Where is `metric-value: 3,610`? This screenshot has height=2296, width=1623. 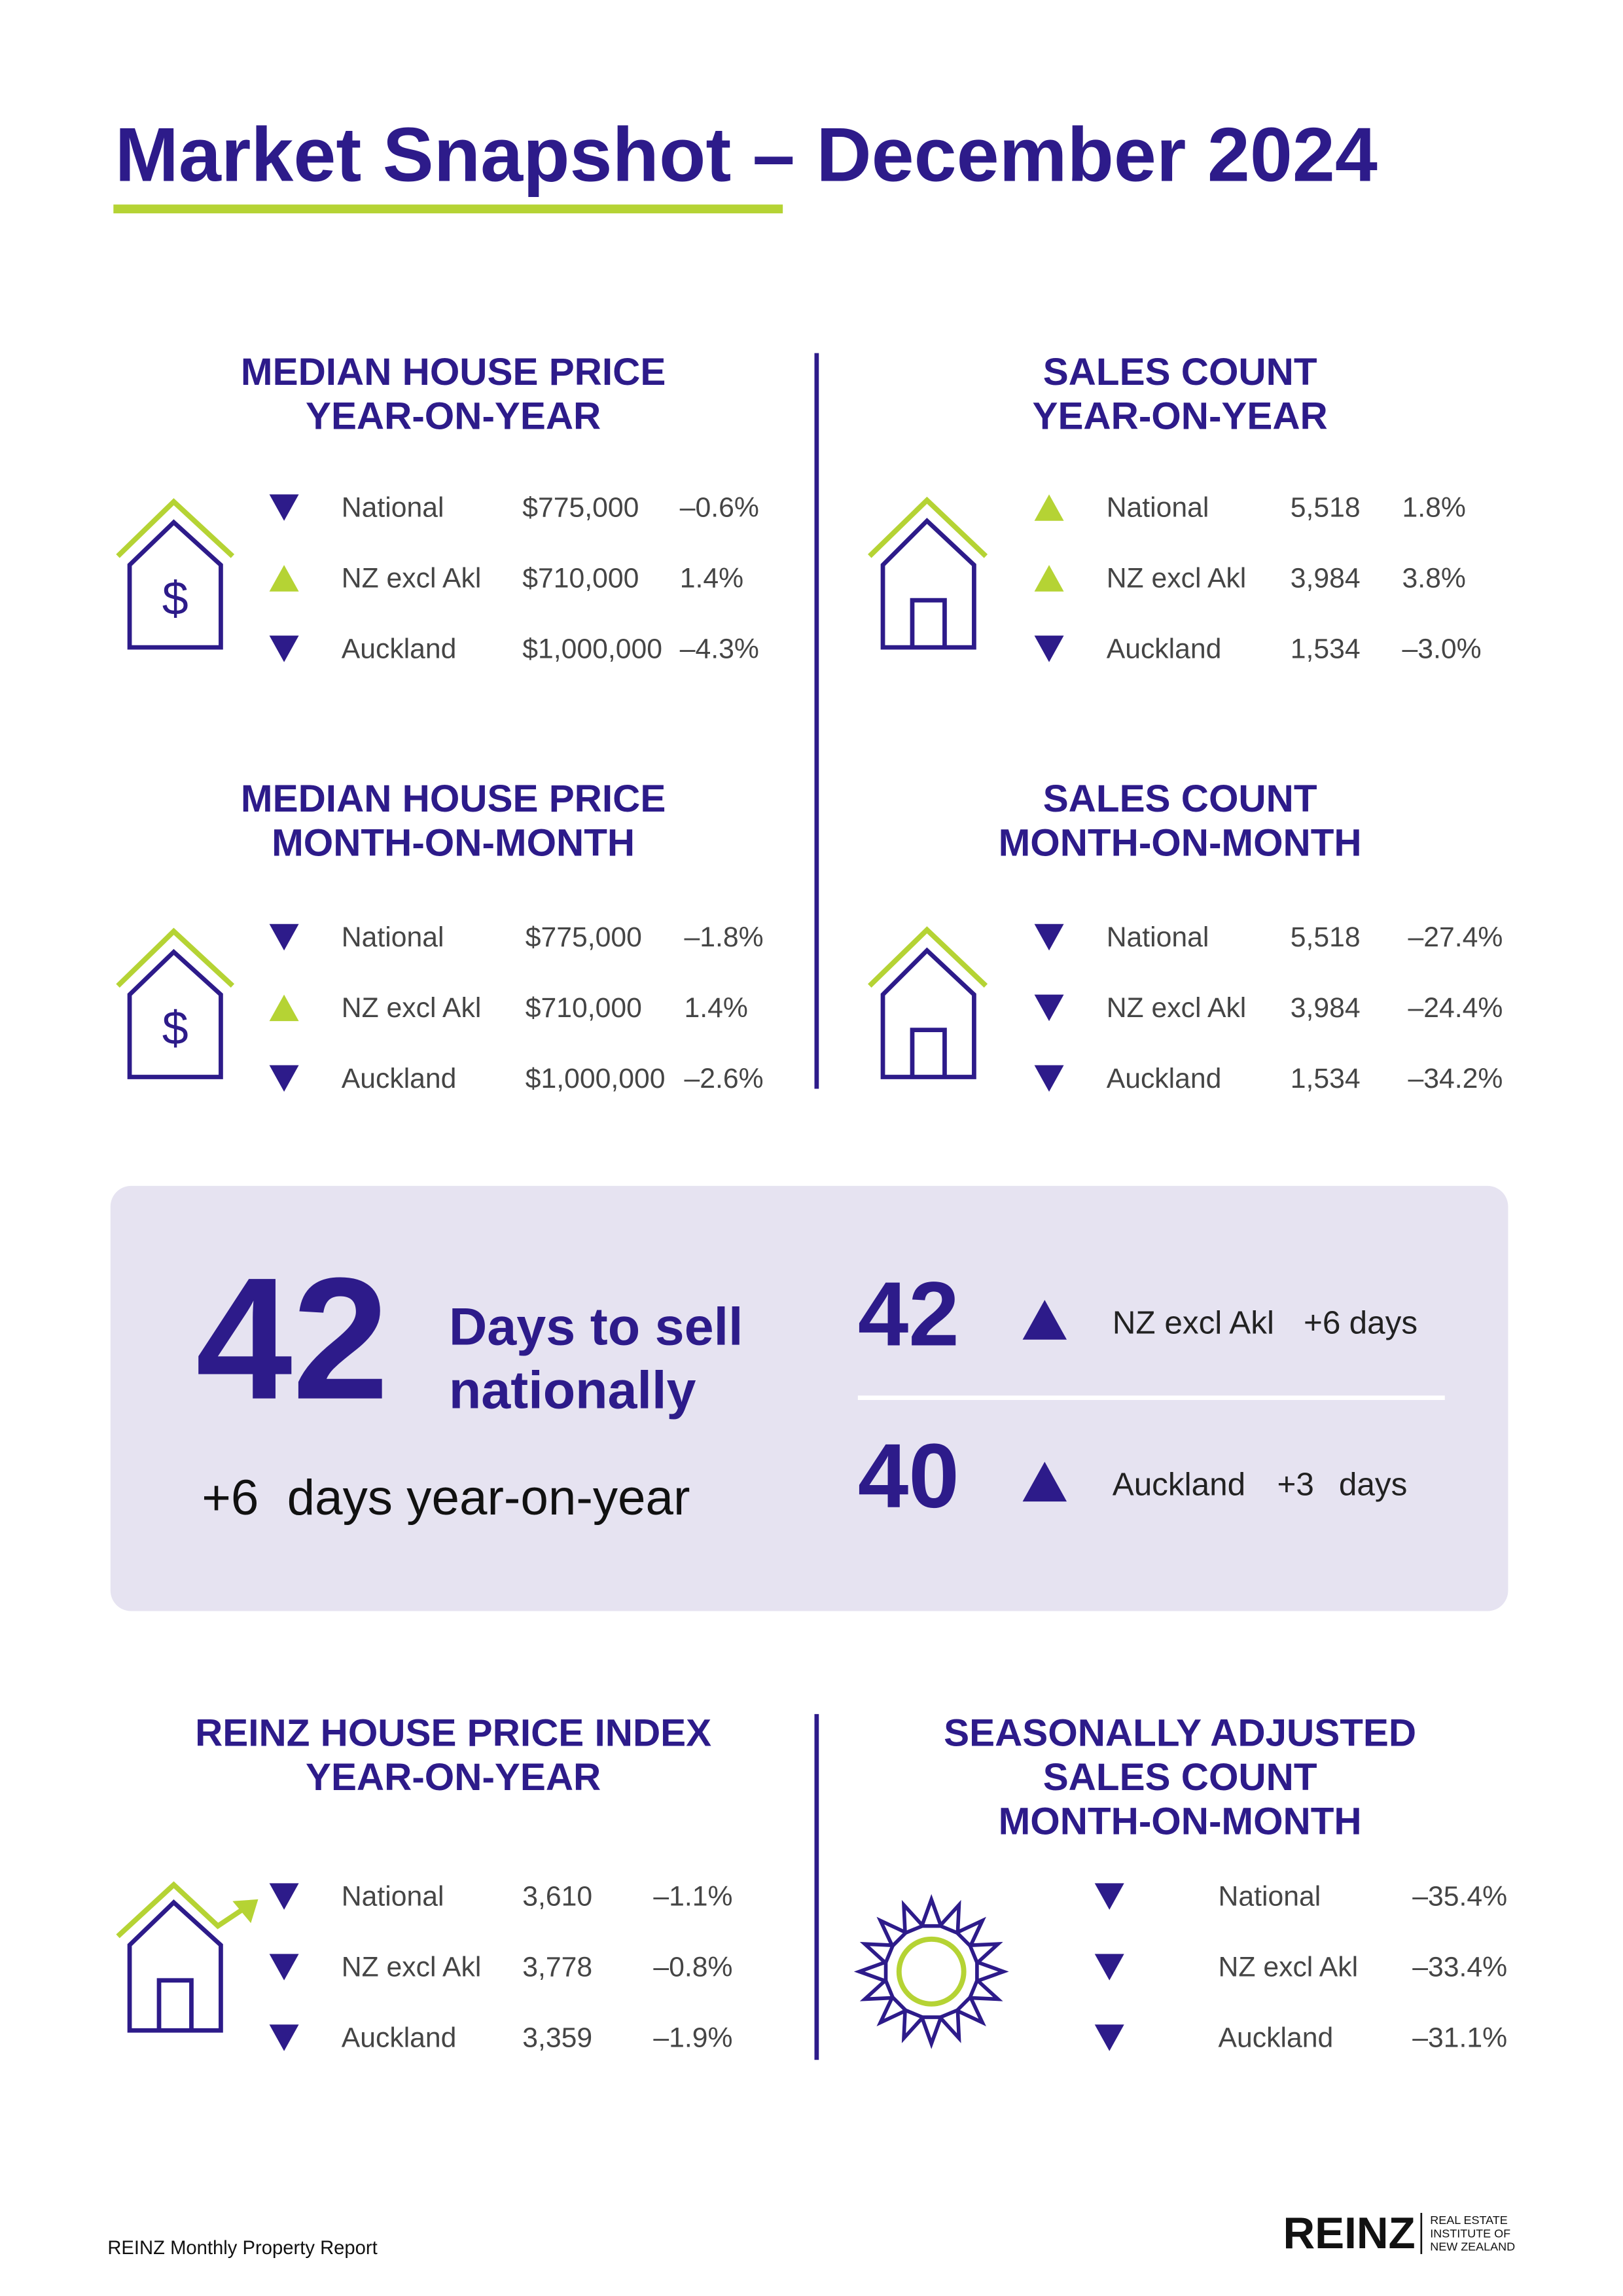
metric-value: 3,610 is located at coordinates (557, 1896).